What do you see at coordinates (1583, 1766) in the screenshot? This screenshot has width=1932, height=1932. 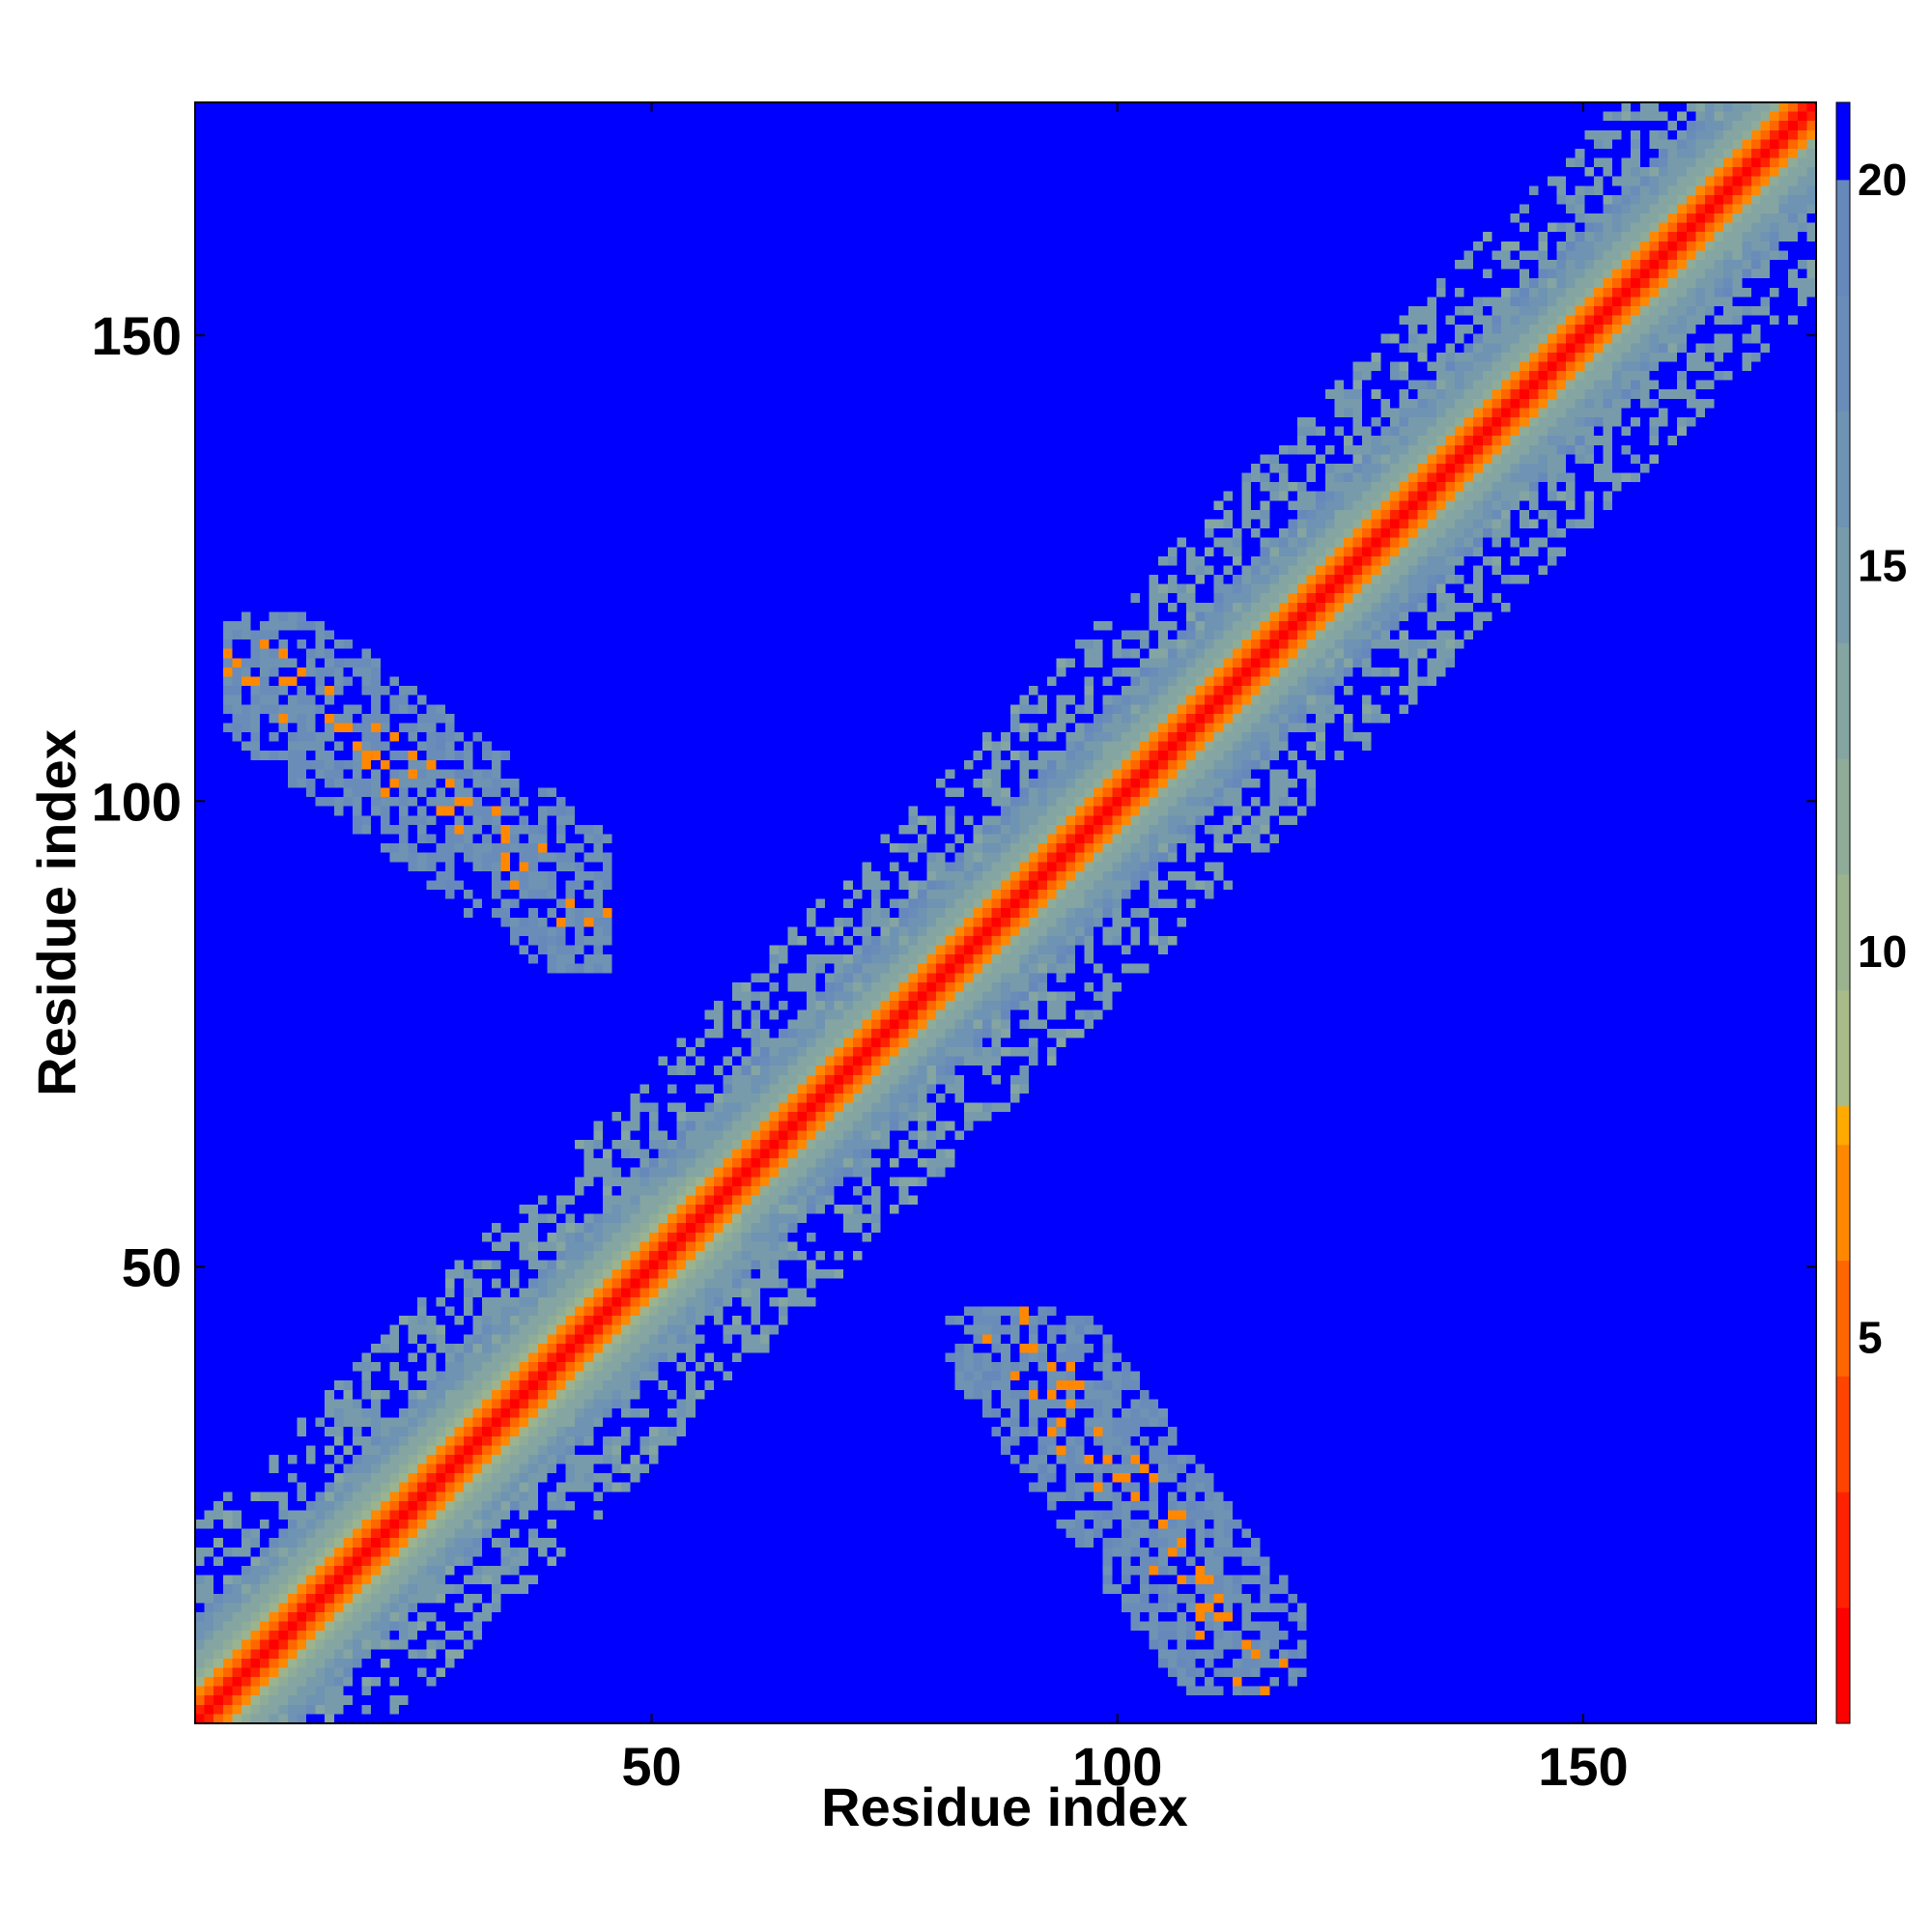 I see `x-tick-label: 150` at bounding box center [1583, 1766].